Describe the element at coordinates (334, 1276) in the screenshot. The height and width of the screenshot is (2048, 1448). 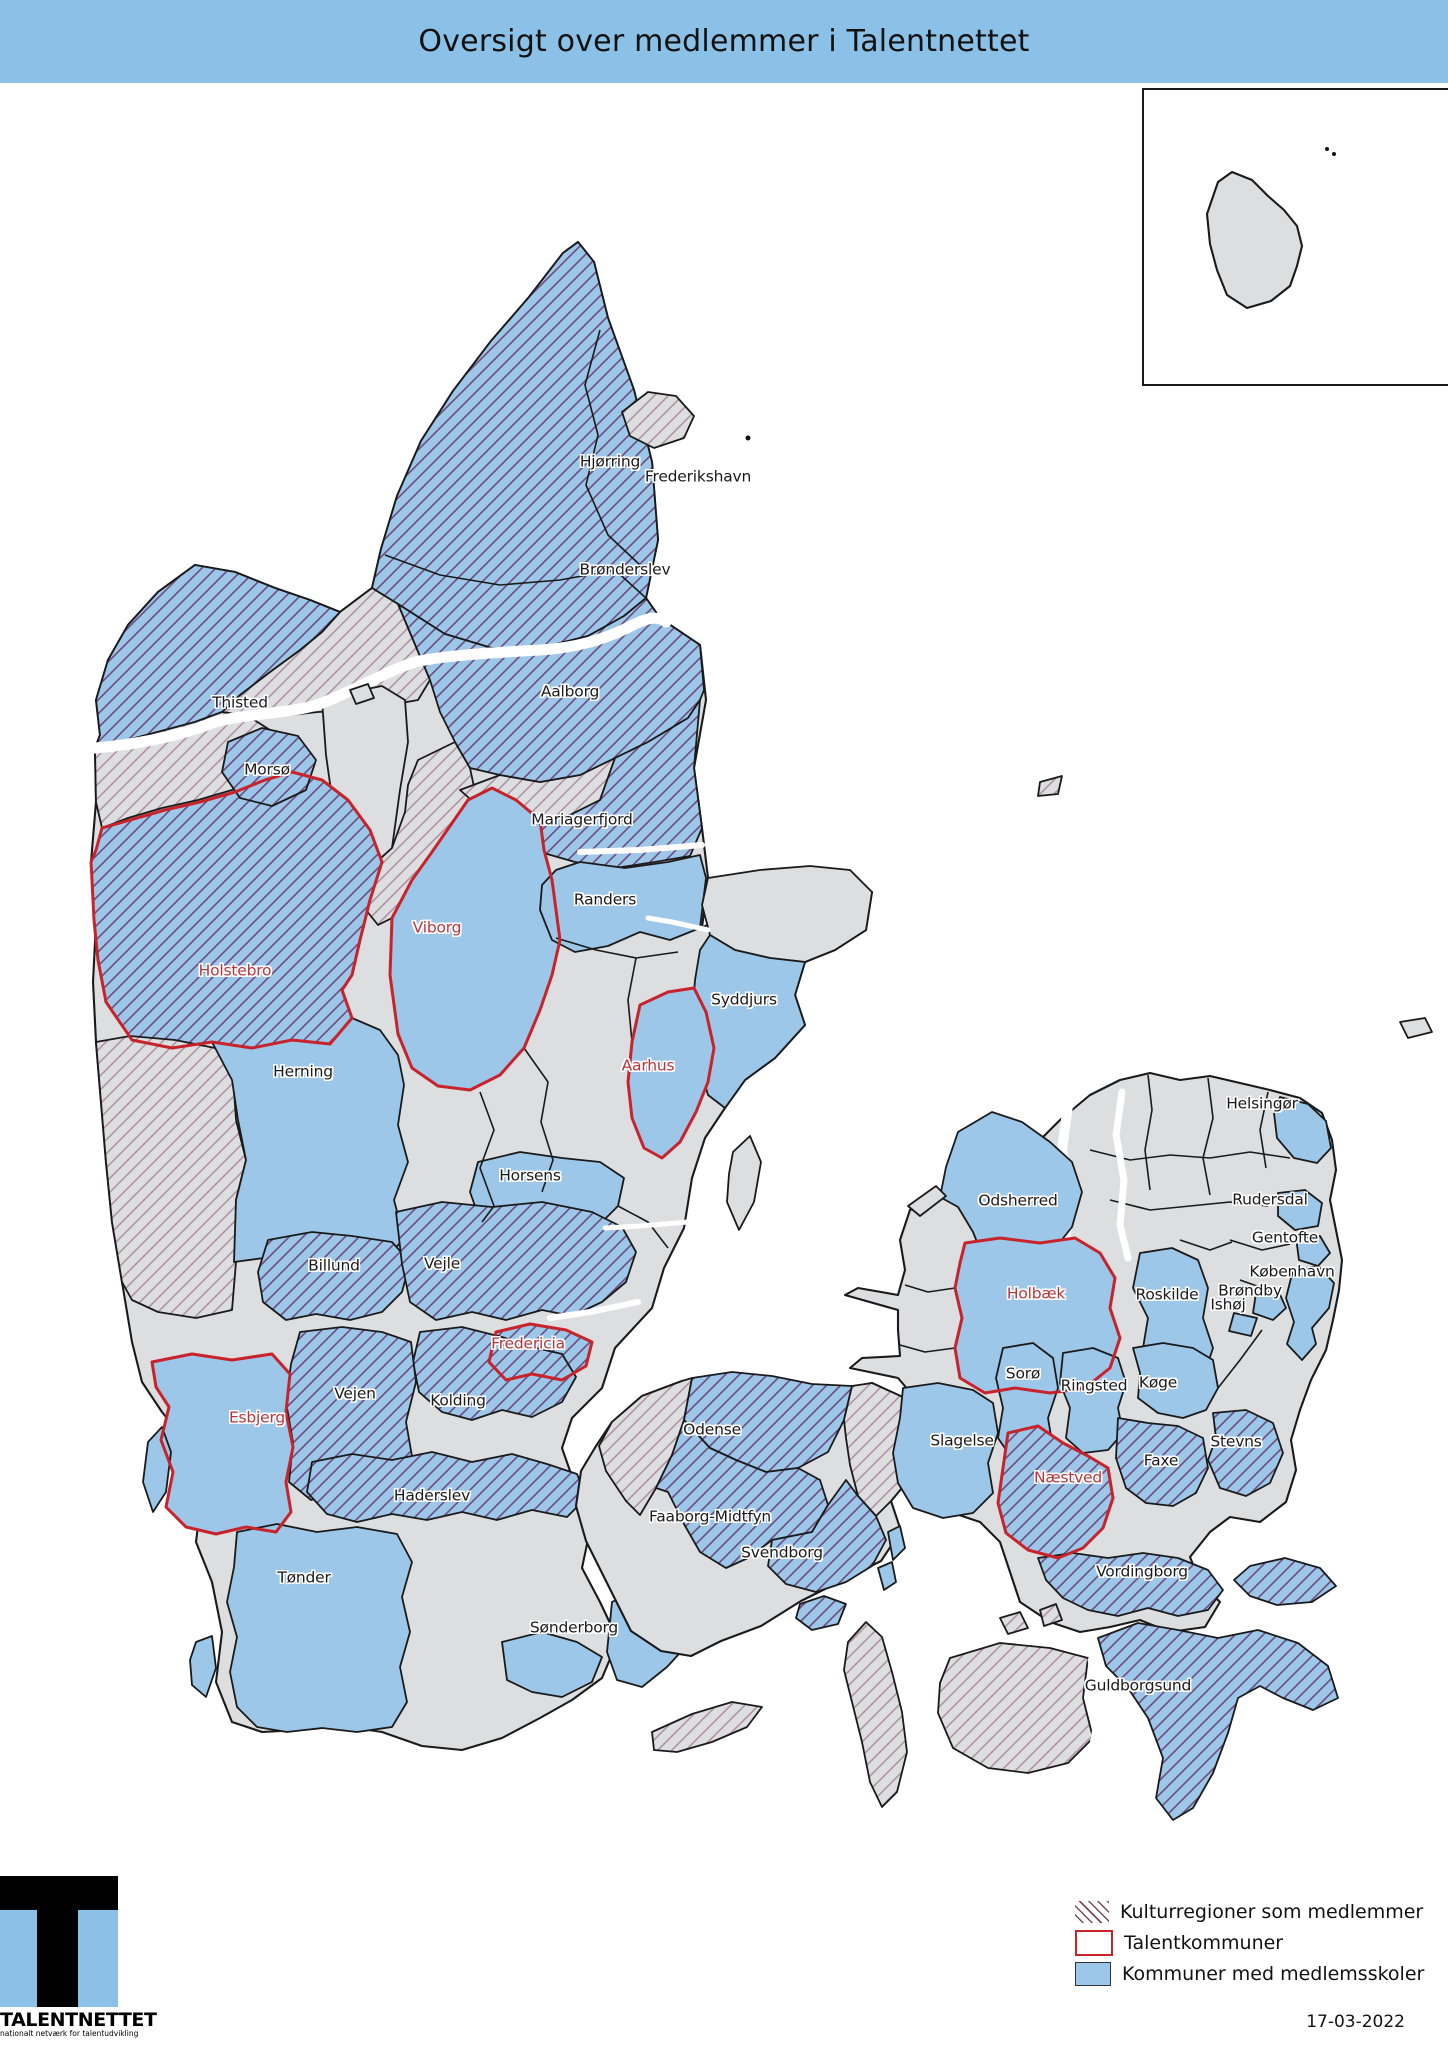
I see `region-billund` at that location.